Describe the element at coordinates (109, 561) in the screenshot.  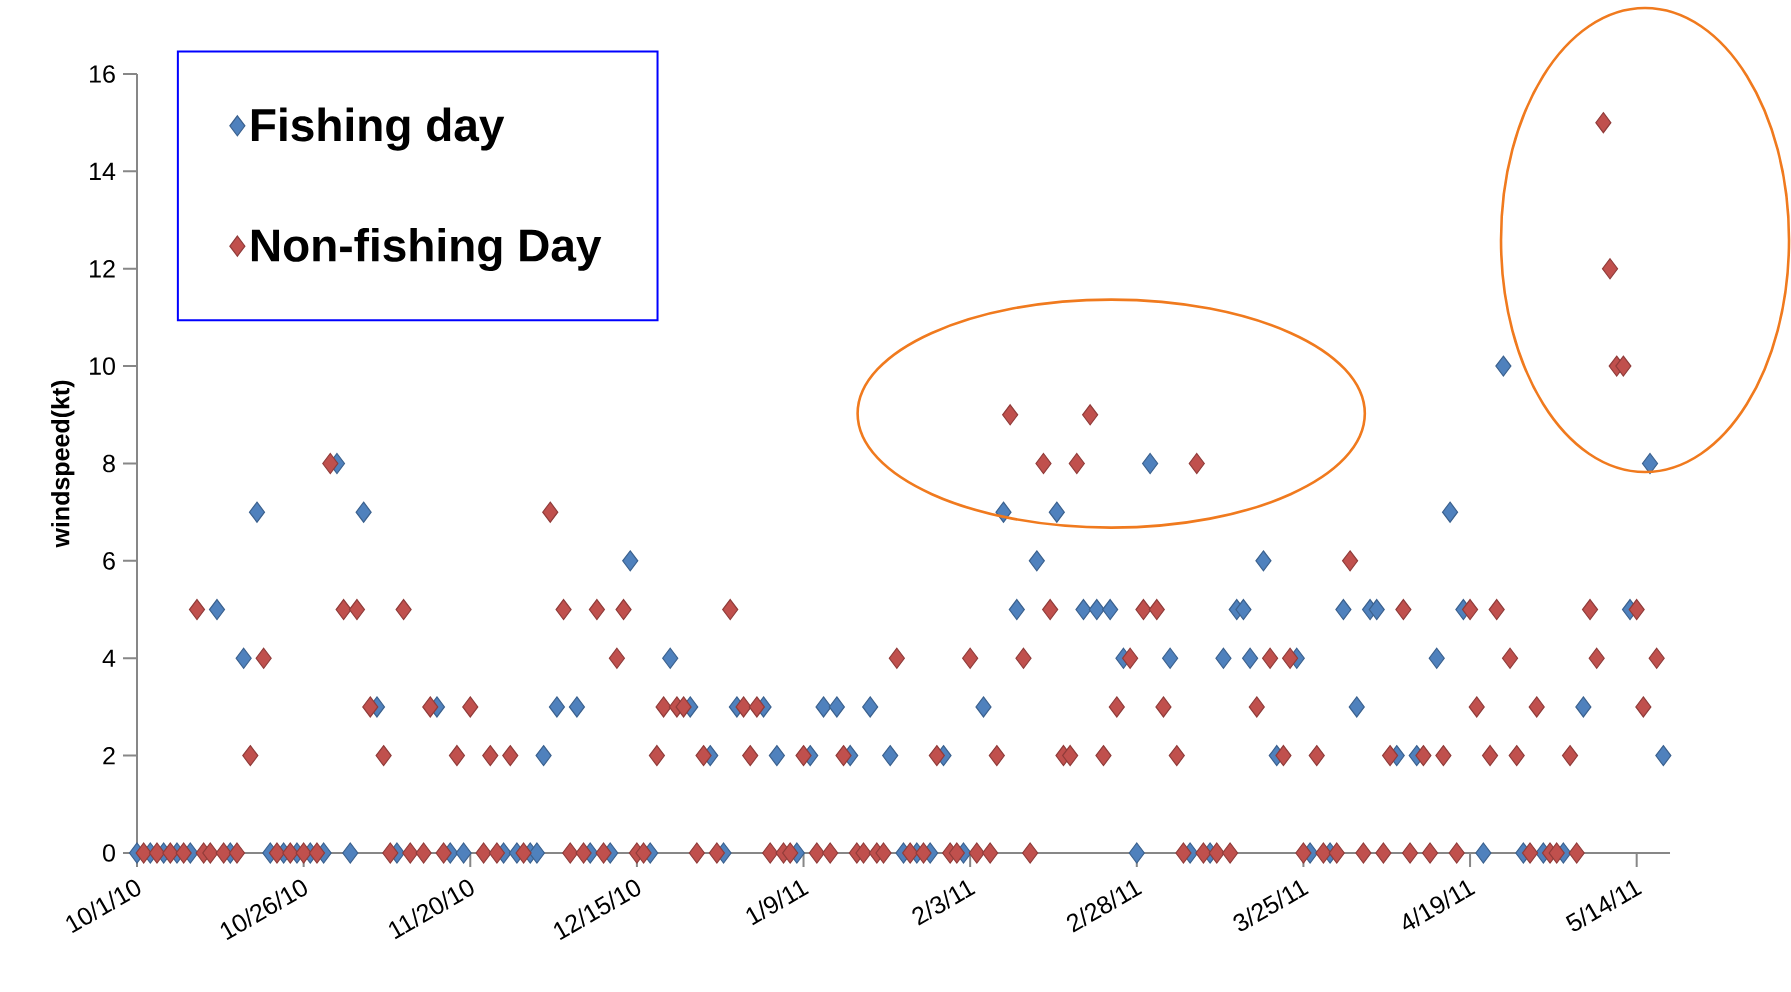
I see `y-tick-label: 6` at that location.